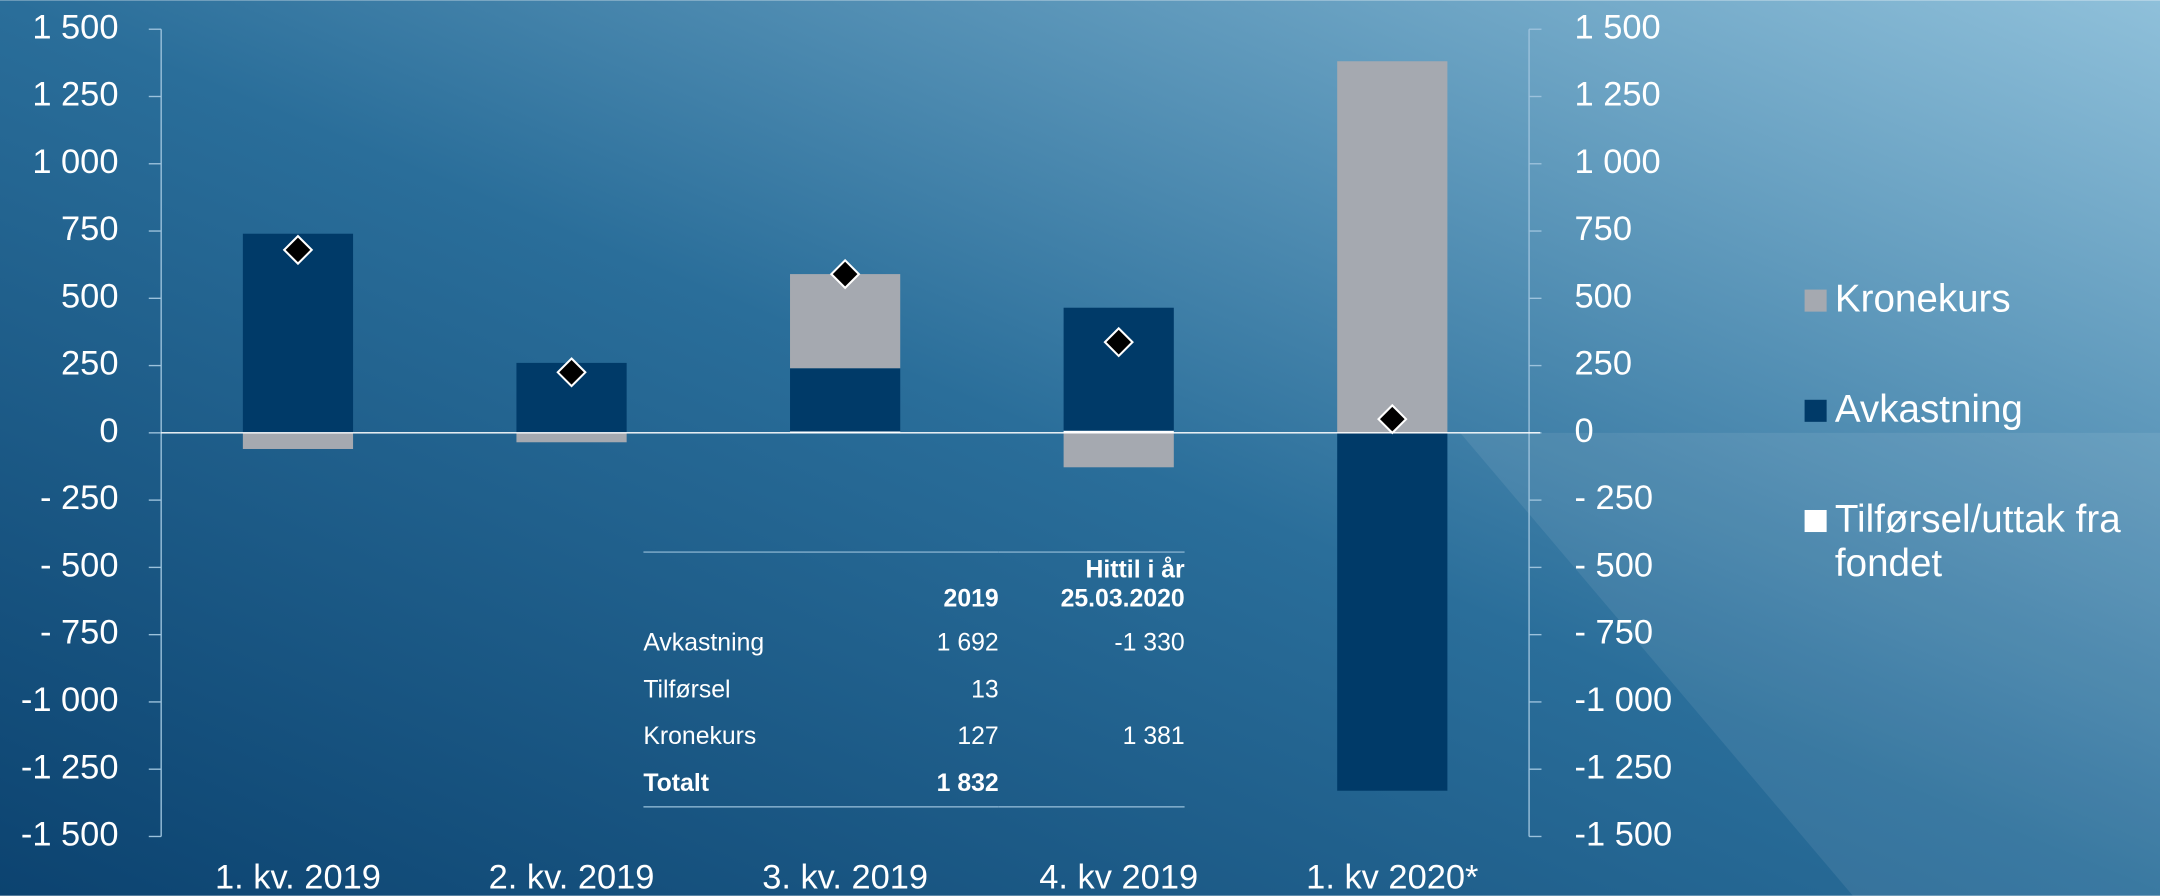  What do you see at coordinates (1614, 565) in the screenshot?
I see `y2-tick-label: - 500` at bounding box center [1614, 565].